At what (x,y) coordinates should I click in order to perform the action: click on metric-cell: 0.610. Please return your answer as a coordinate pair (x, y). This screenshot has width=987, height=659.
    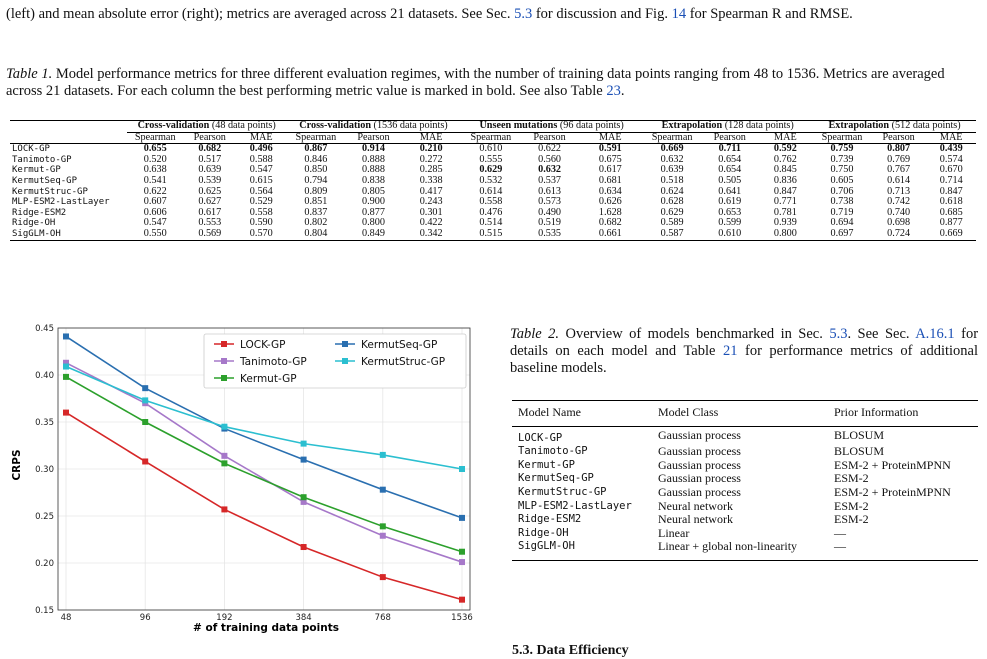
    Looking at the image, I should click on (491, 149).